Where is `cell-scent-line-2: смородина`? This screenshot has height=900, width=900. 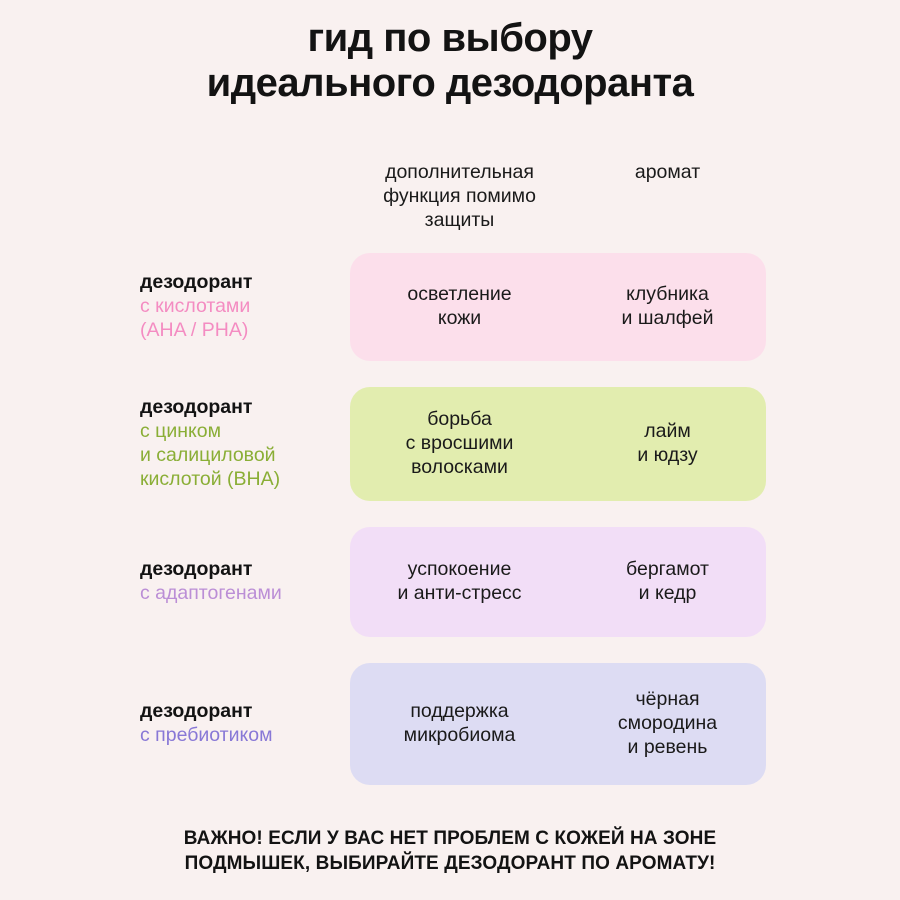
cell-scent-line-2: смородина is located at coordinates (667, 723).